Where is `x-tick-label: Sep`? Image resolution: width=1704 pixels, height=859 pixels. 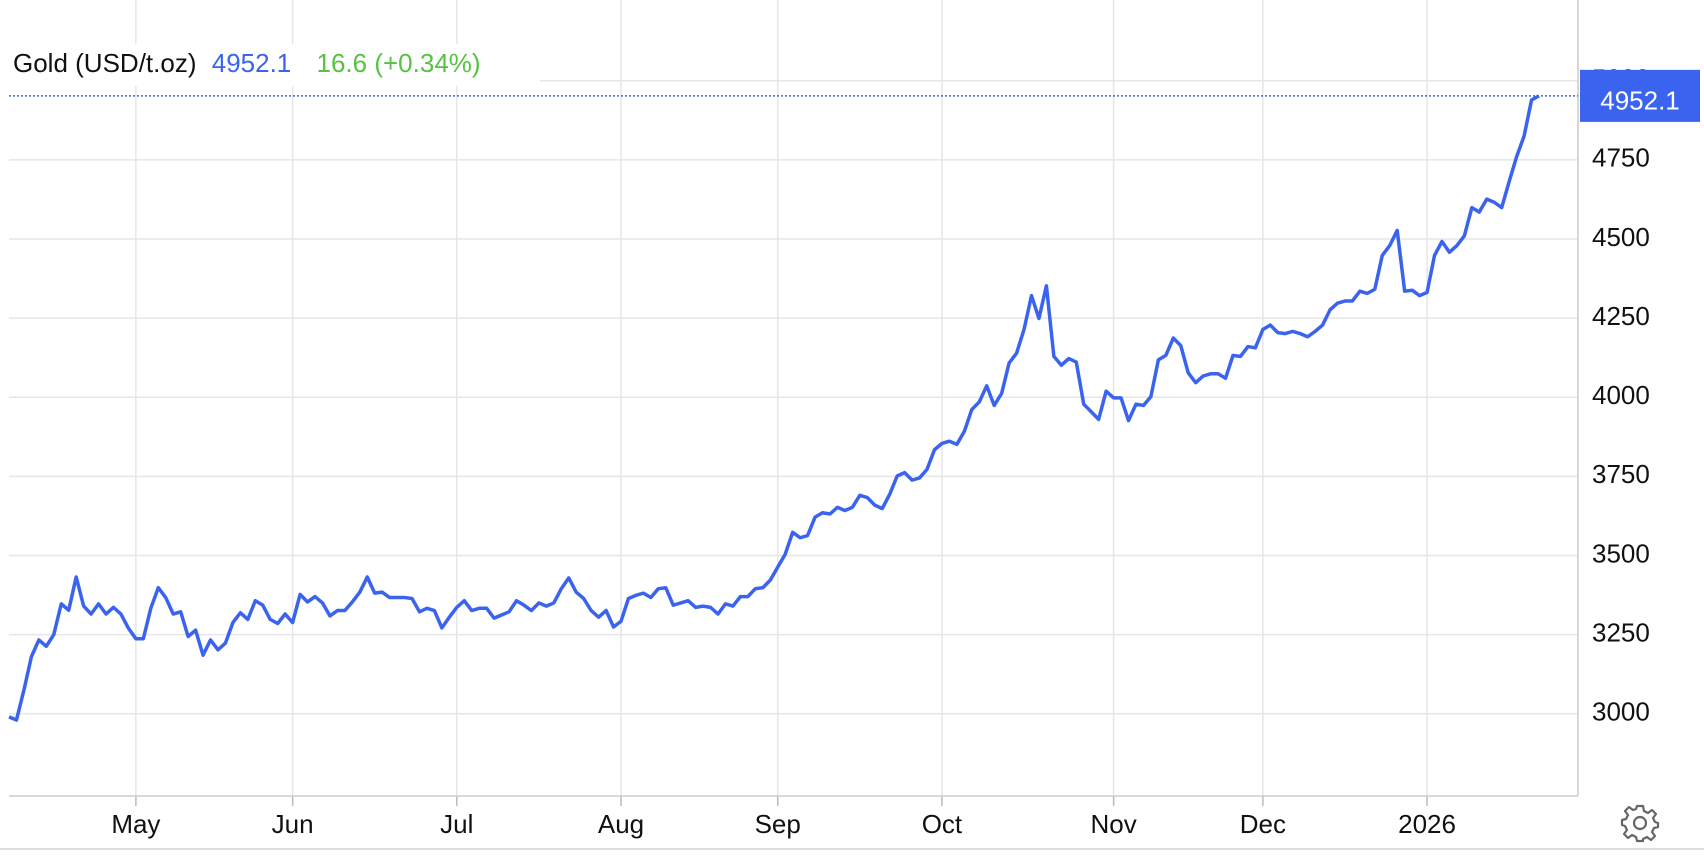 x-tick-label: Sep is located at coordinates (778, 824).